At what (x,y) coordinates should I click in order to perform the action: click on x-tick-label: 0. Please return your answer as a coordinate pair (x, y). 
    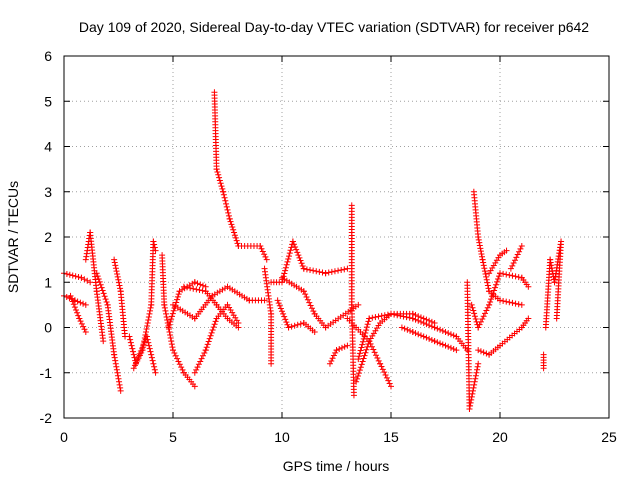
    Looking at the image, I should click on (64, 437).